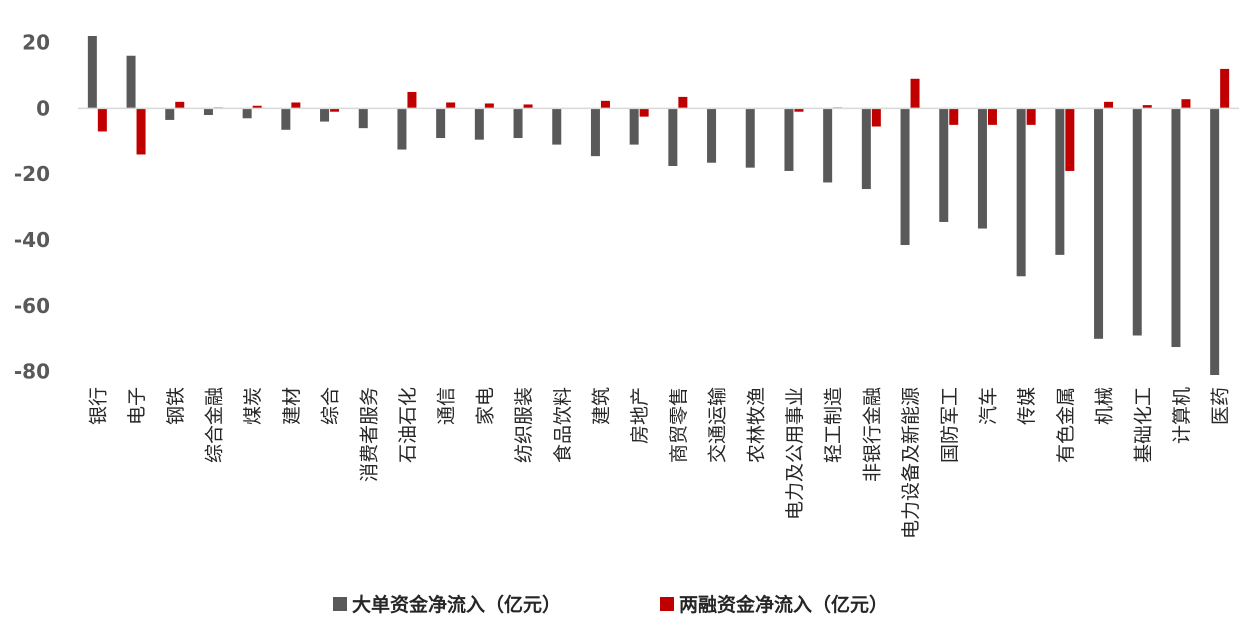 This screenshot has width=1251, height=630. What do you see at coordinates (1143, 425) in the screenshot?
I see `x-category-label: 基础化工` at bounding box center [1143, 425].